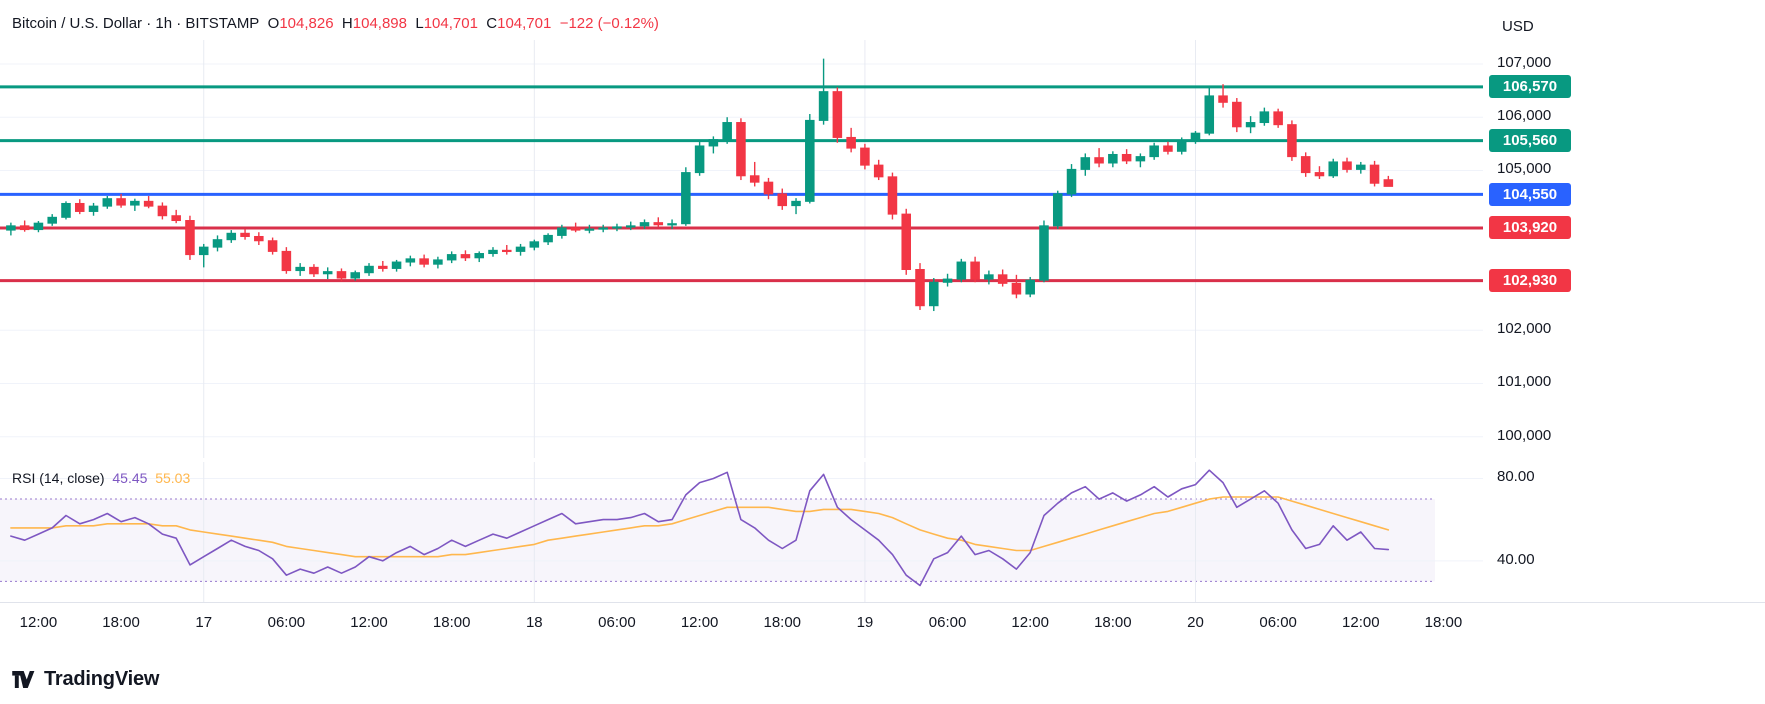 The image size is (1765, 704). What do you see at coordinates (882, 602) in the screenshot?
I see `time-axis-divider` at bounding box center [882, 602].